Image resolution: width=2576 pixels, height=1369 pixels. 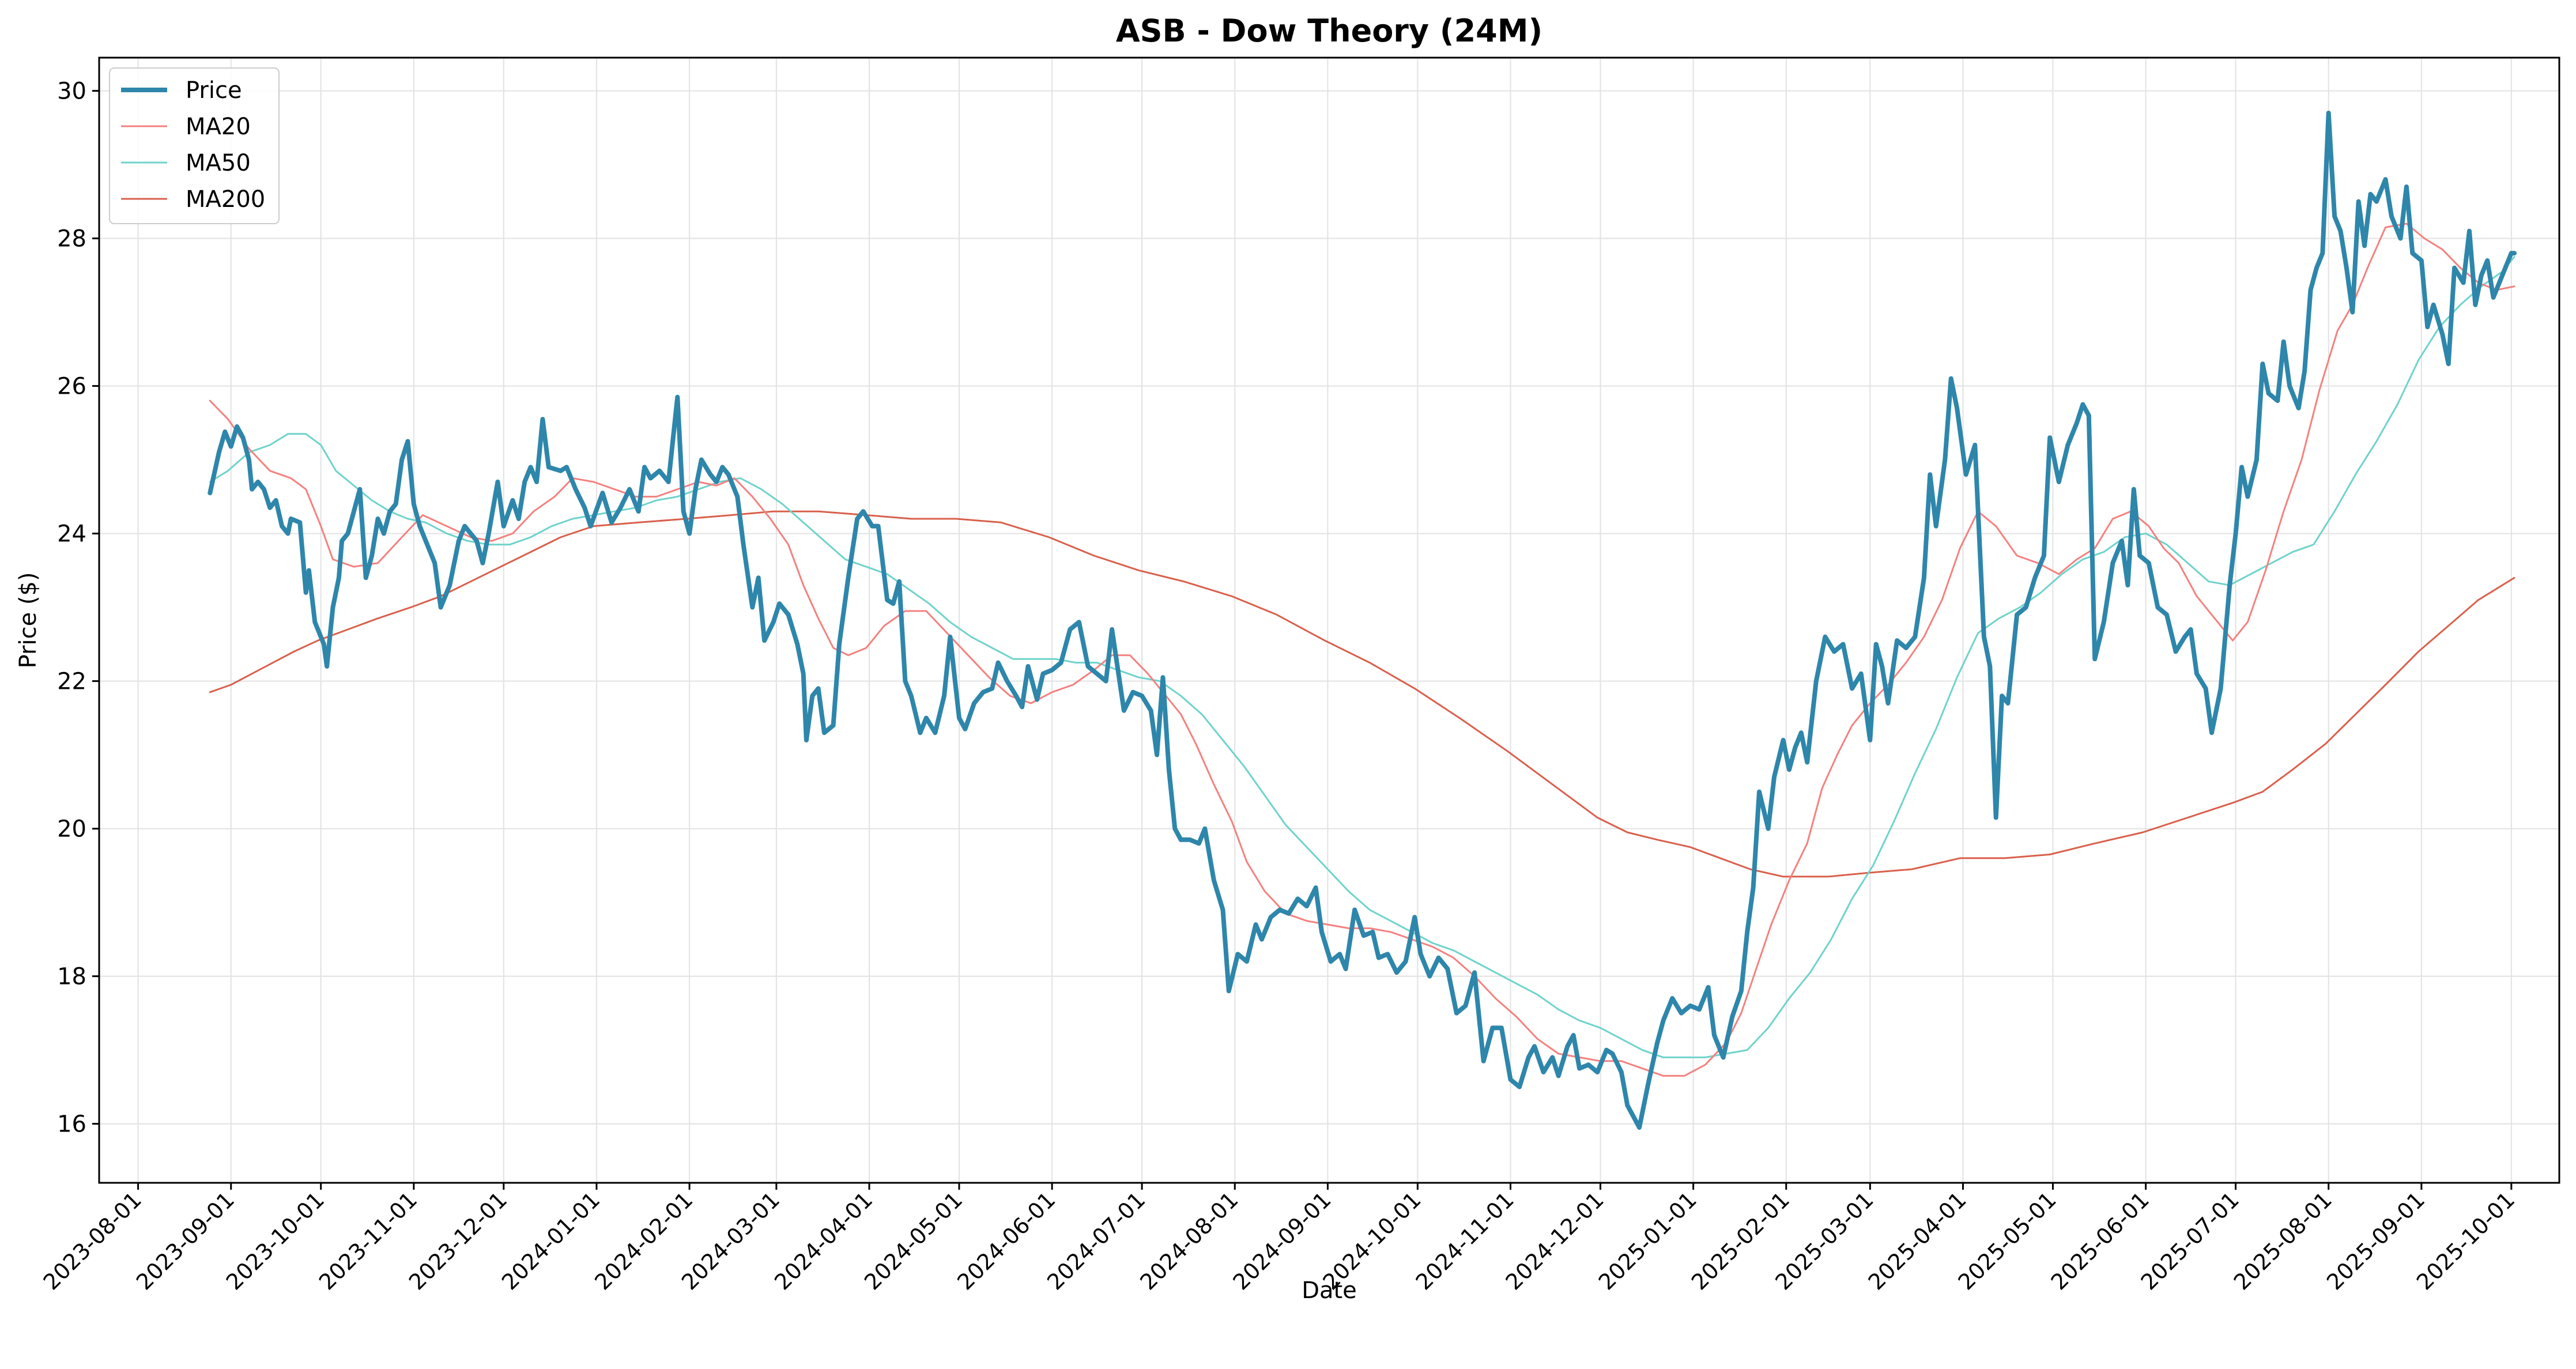 What do you see at coordinates (28, 620) in the screenshot?
I see `y-axis-label: Price ($)` at bounding box center [28, 620].